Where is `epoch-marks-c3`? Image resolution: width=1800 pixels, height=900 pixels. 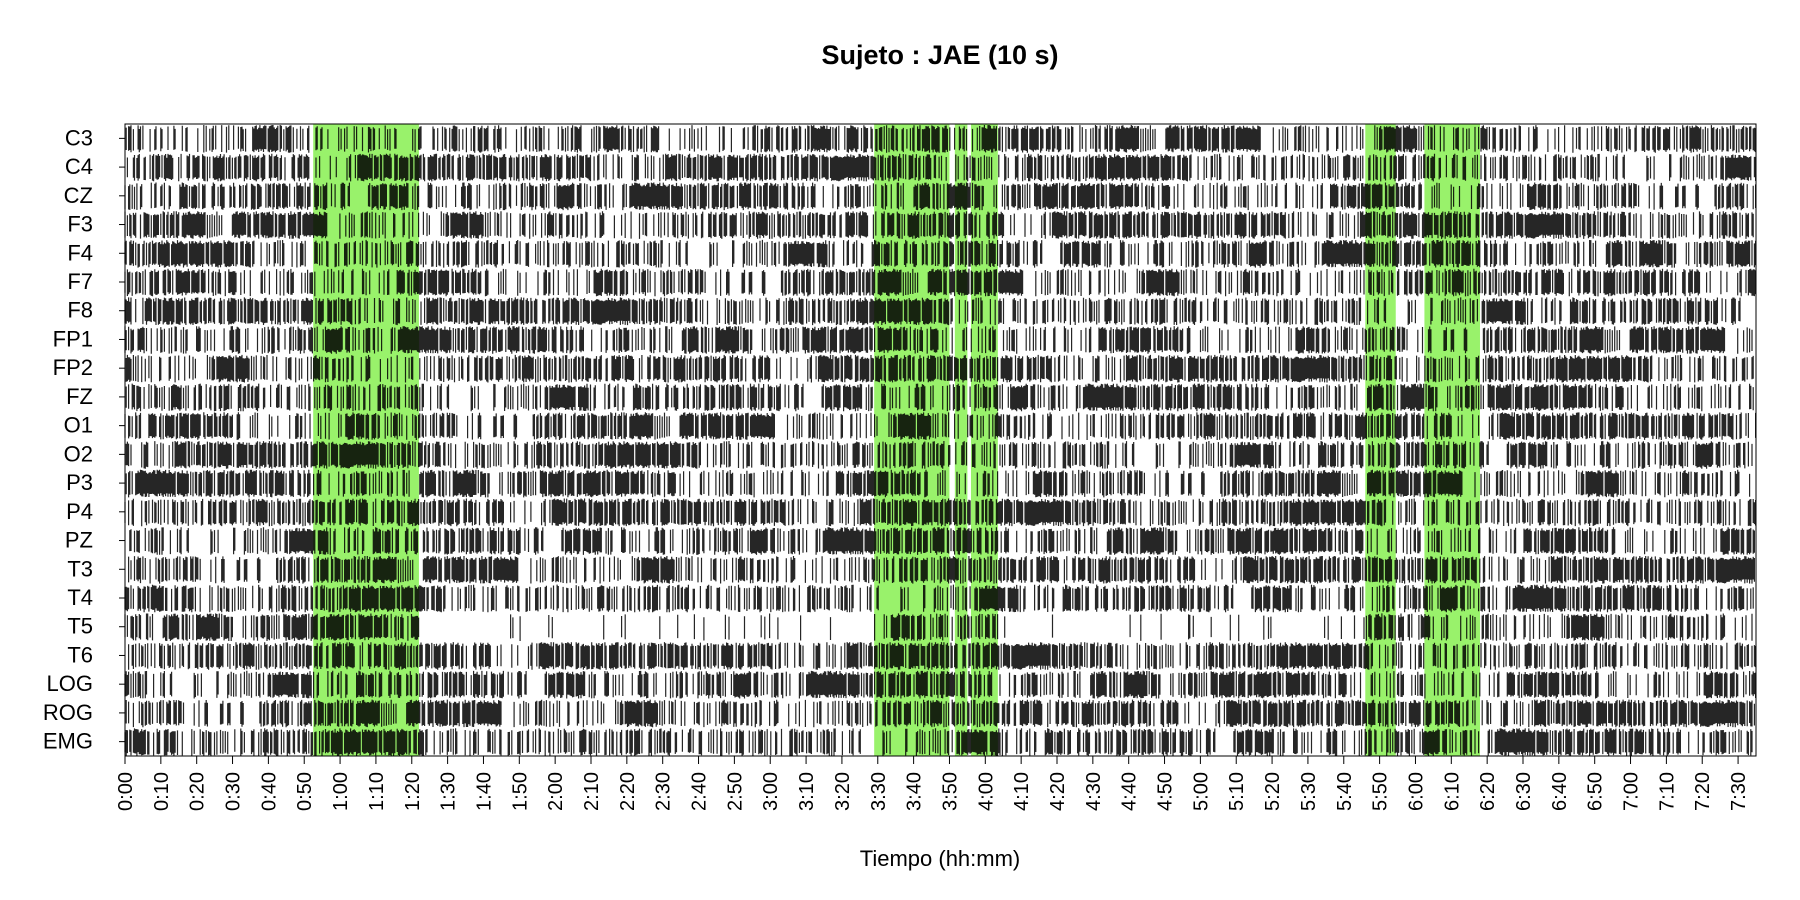 epoch-marks-c3 is located at coordinates (941, 139).